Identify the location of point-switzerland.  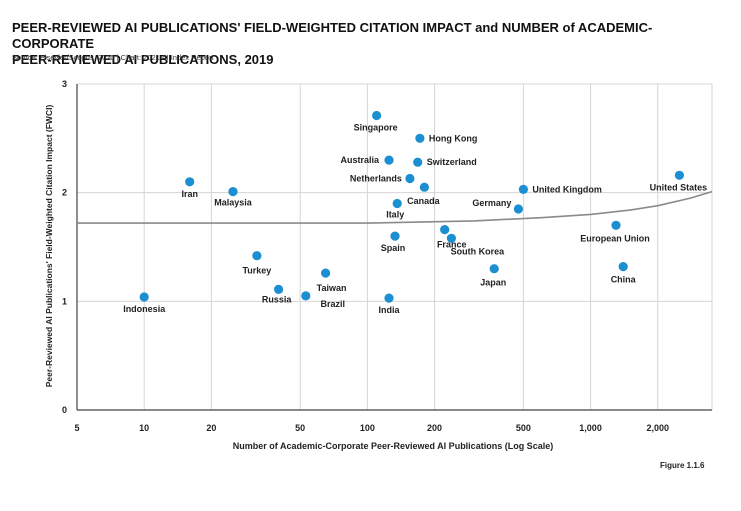
(418, 162).